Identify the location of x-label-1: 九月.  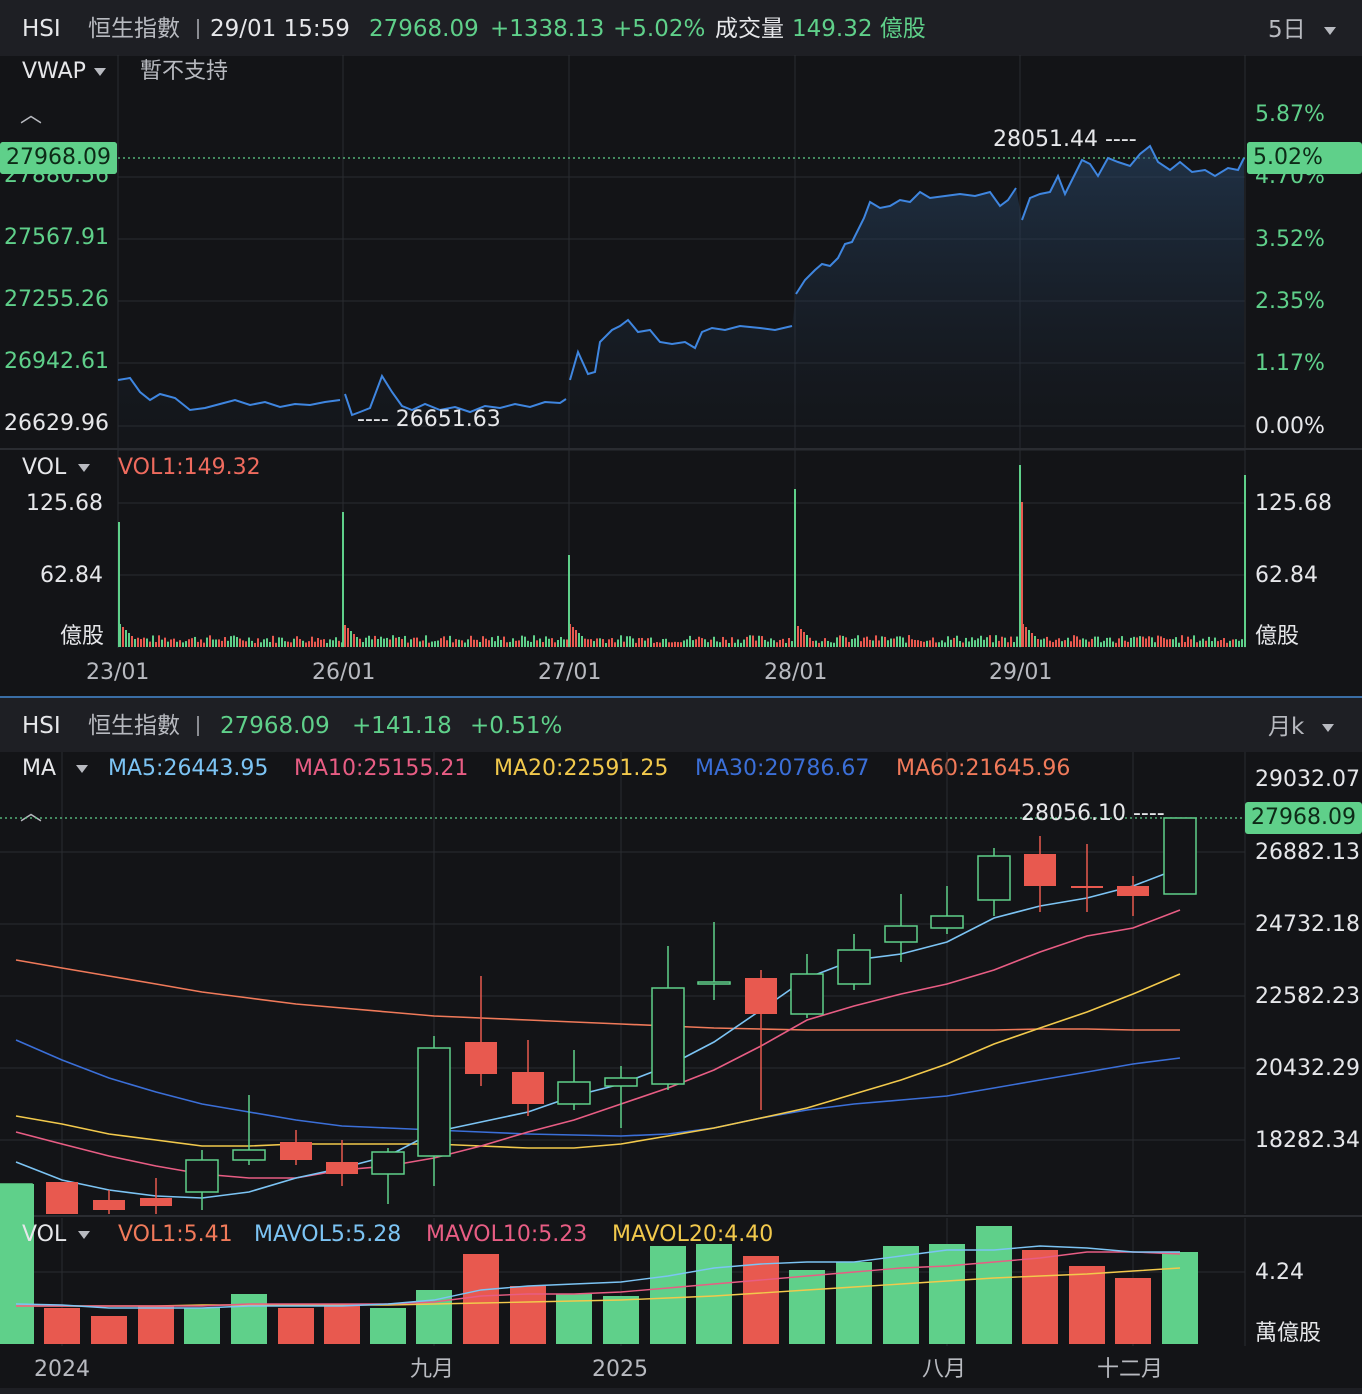
(432, 1369).